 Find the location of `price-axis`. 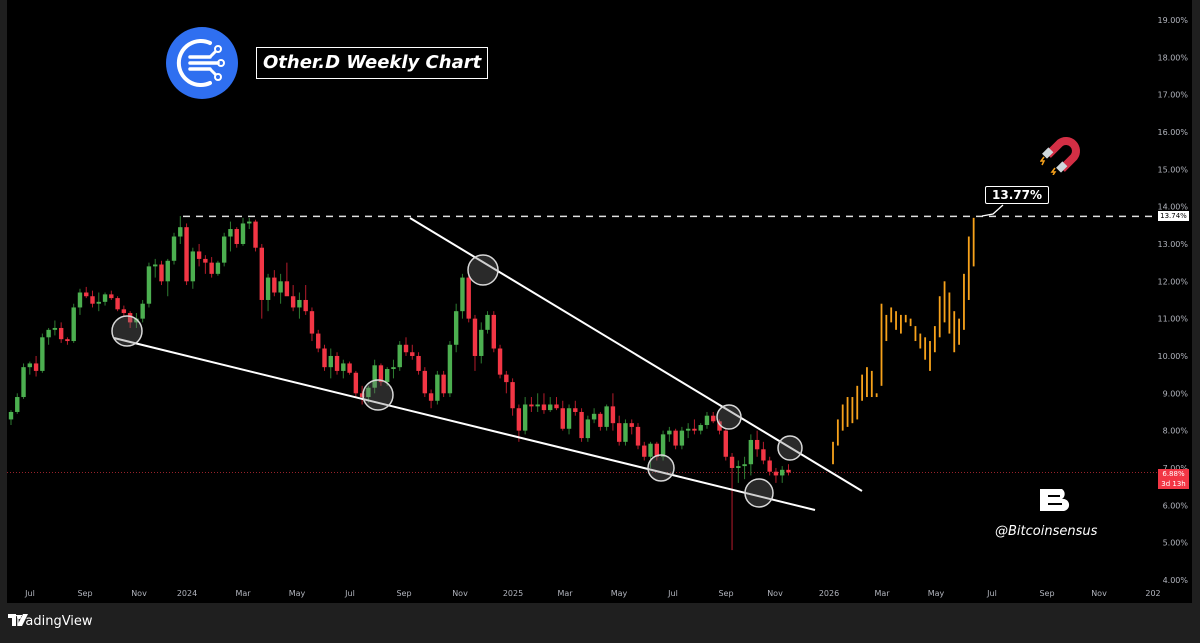

price-axis is located at coordinates (1174, 301).